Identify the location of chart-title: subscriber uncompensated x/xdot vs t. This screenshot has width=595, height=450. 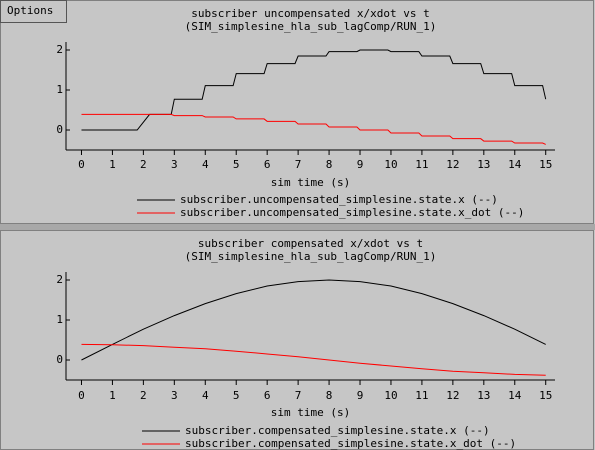
(310, 13).